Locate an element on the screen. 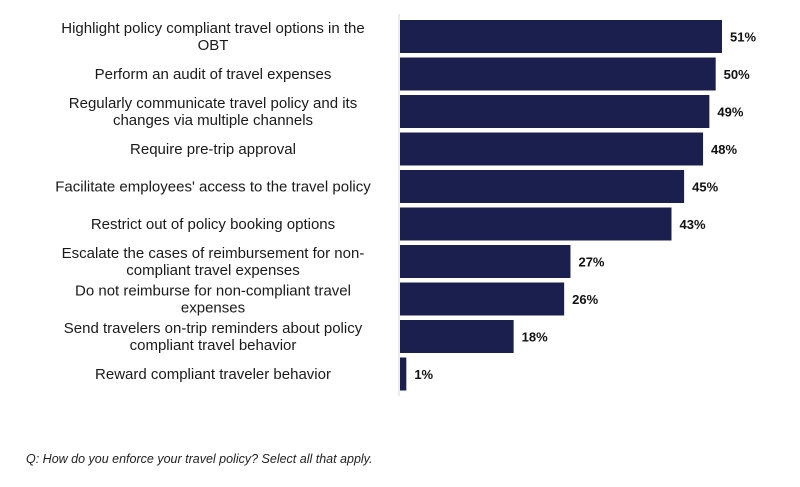  bar-value-label: 27% is located at coordinates (591, 262).